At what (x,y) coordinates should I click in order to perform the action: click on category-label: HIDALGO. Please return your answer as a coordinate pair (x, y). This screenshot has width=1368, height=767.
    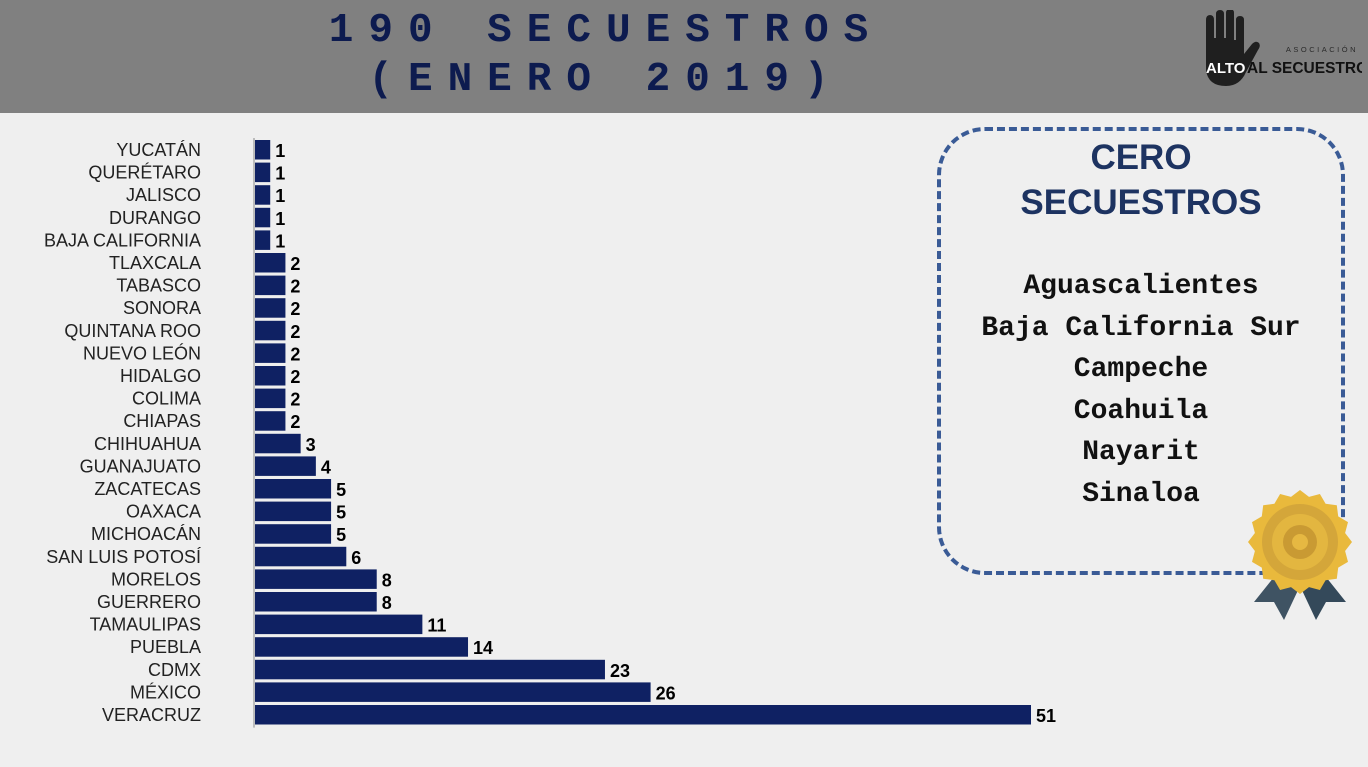
    Looking at the image, I should click on (160, 376).